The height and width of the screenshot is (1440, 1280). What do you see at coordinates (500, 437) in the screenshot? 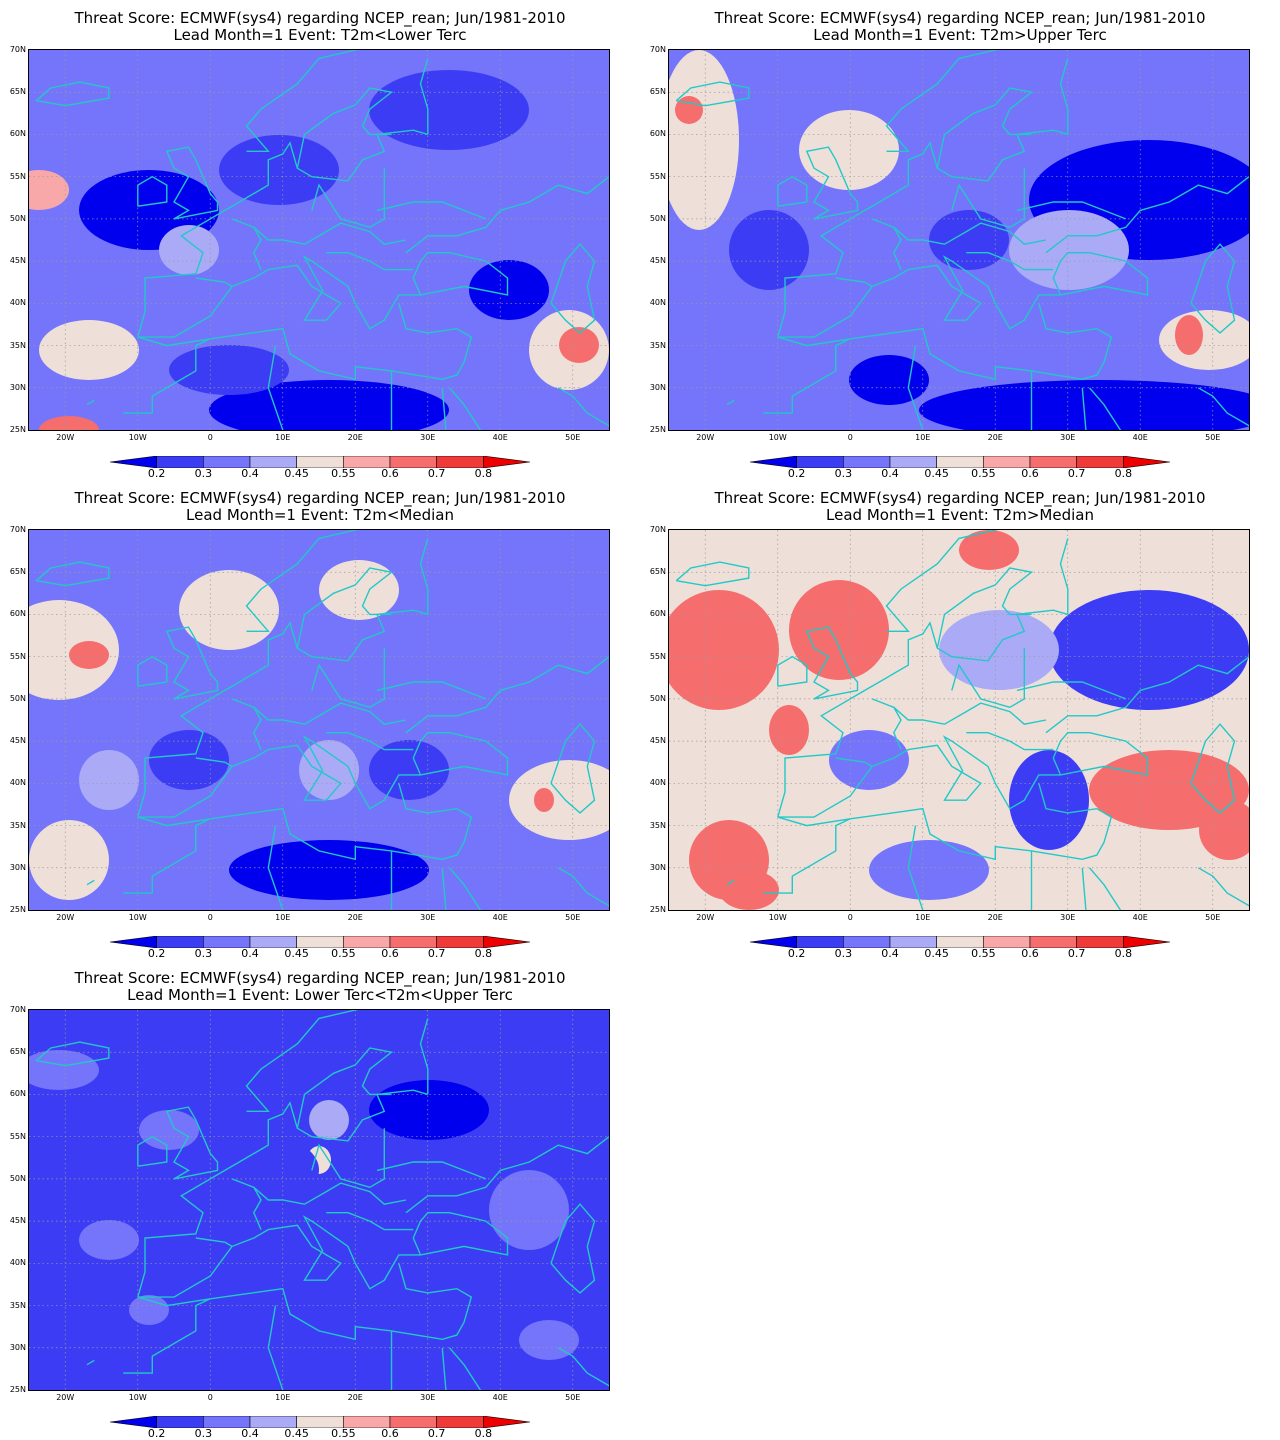
I see `lon-label: 40E` at bounding box center [500, 437].